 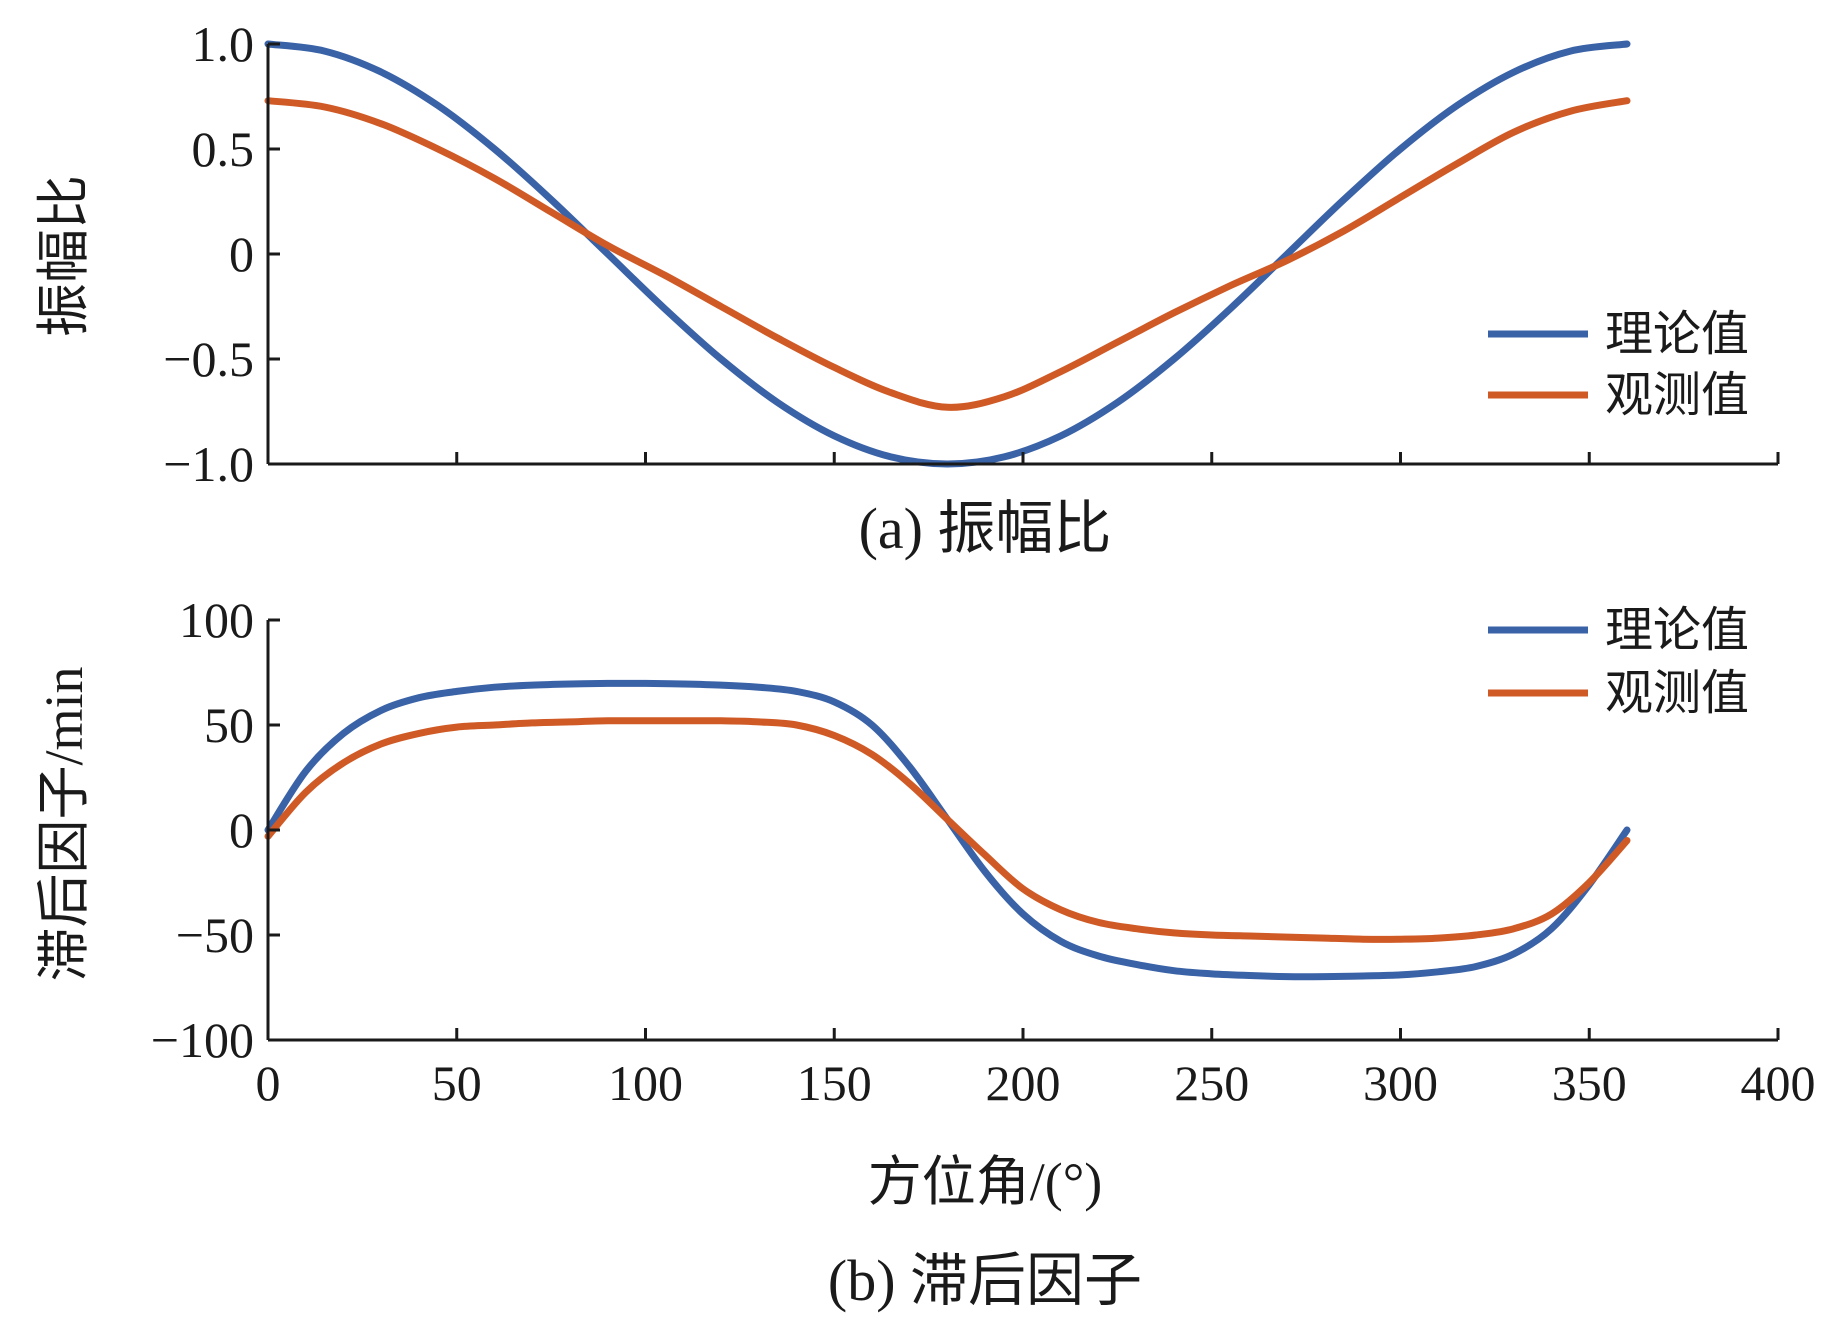 I want to click on panel-b-x-tick-label: 300, so click(x=1400, y=1083).